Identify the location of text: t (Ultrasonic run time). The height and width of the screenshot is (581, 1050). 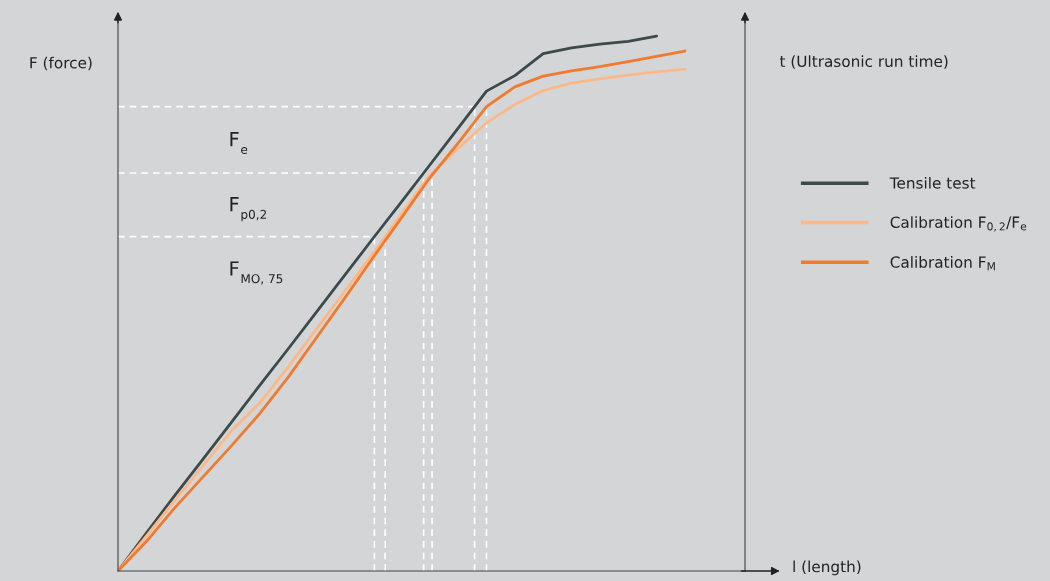
(863, 62).